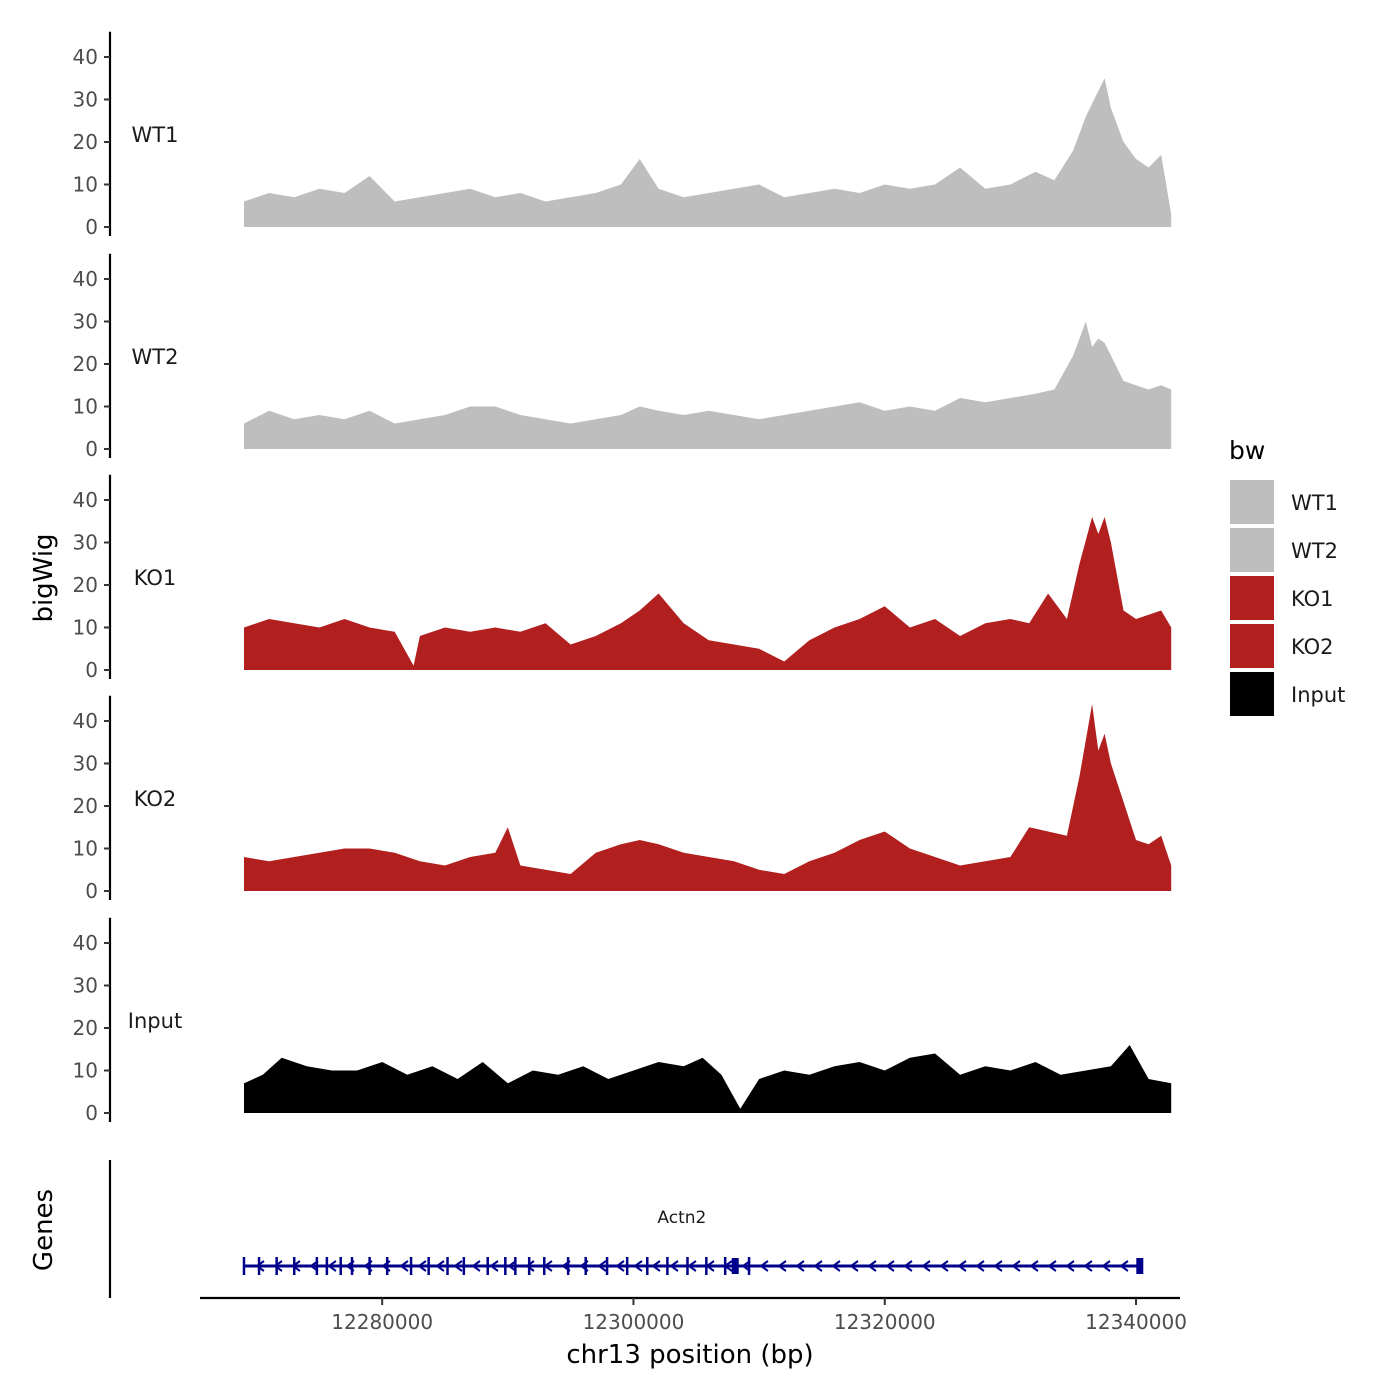 The width and height of the screenshot is (1400, 1400). I want to click on y-axis-title: bigWig, so click(44, 577).